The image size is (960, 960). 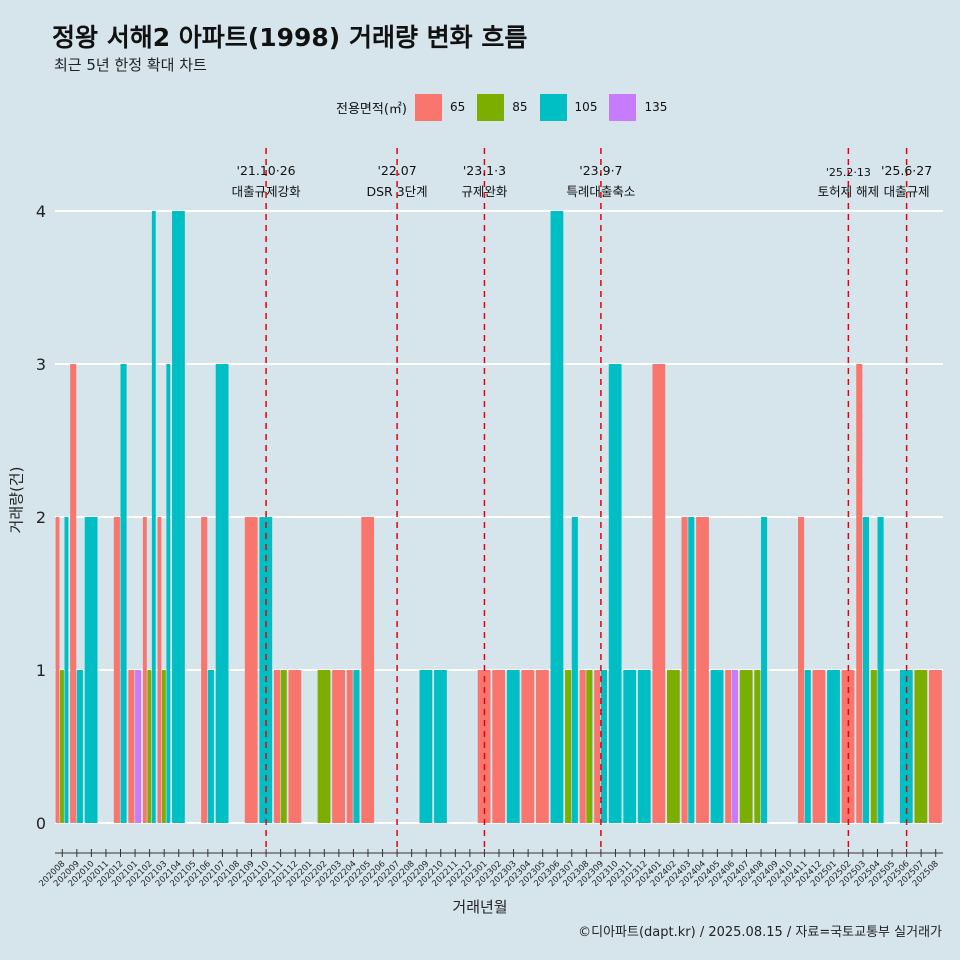 I want to click on y-tick-label-3: 3, so click(x=41, y=364).